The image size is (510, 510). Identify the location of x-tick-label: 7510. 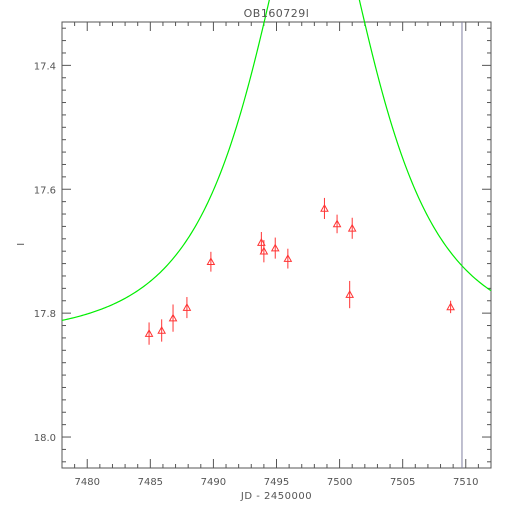
(465, 482).